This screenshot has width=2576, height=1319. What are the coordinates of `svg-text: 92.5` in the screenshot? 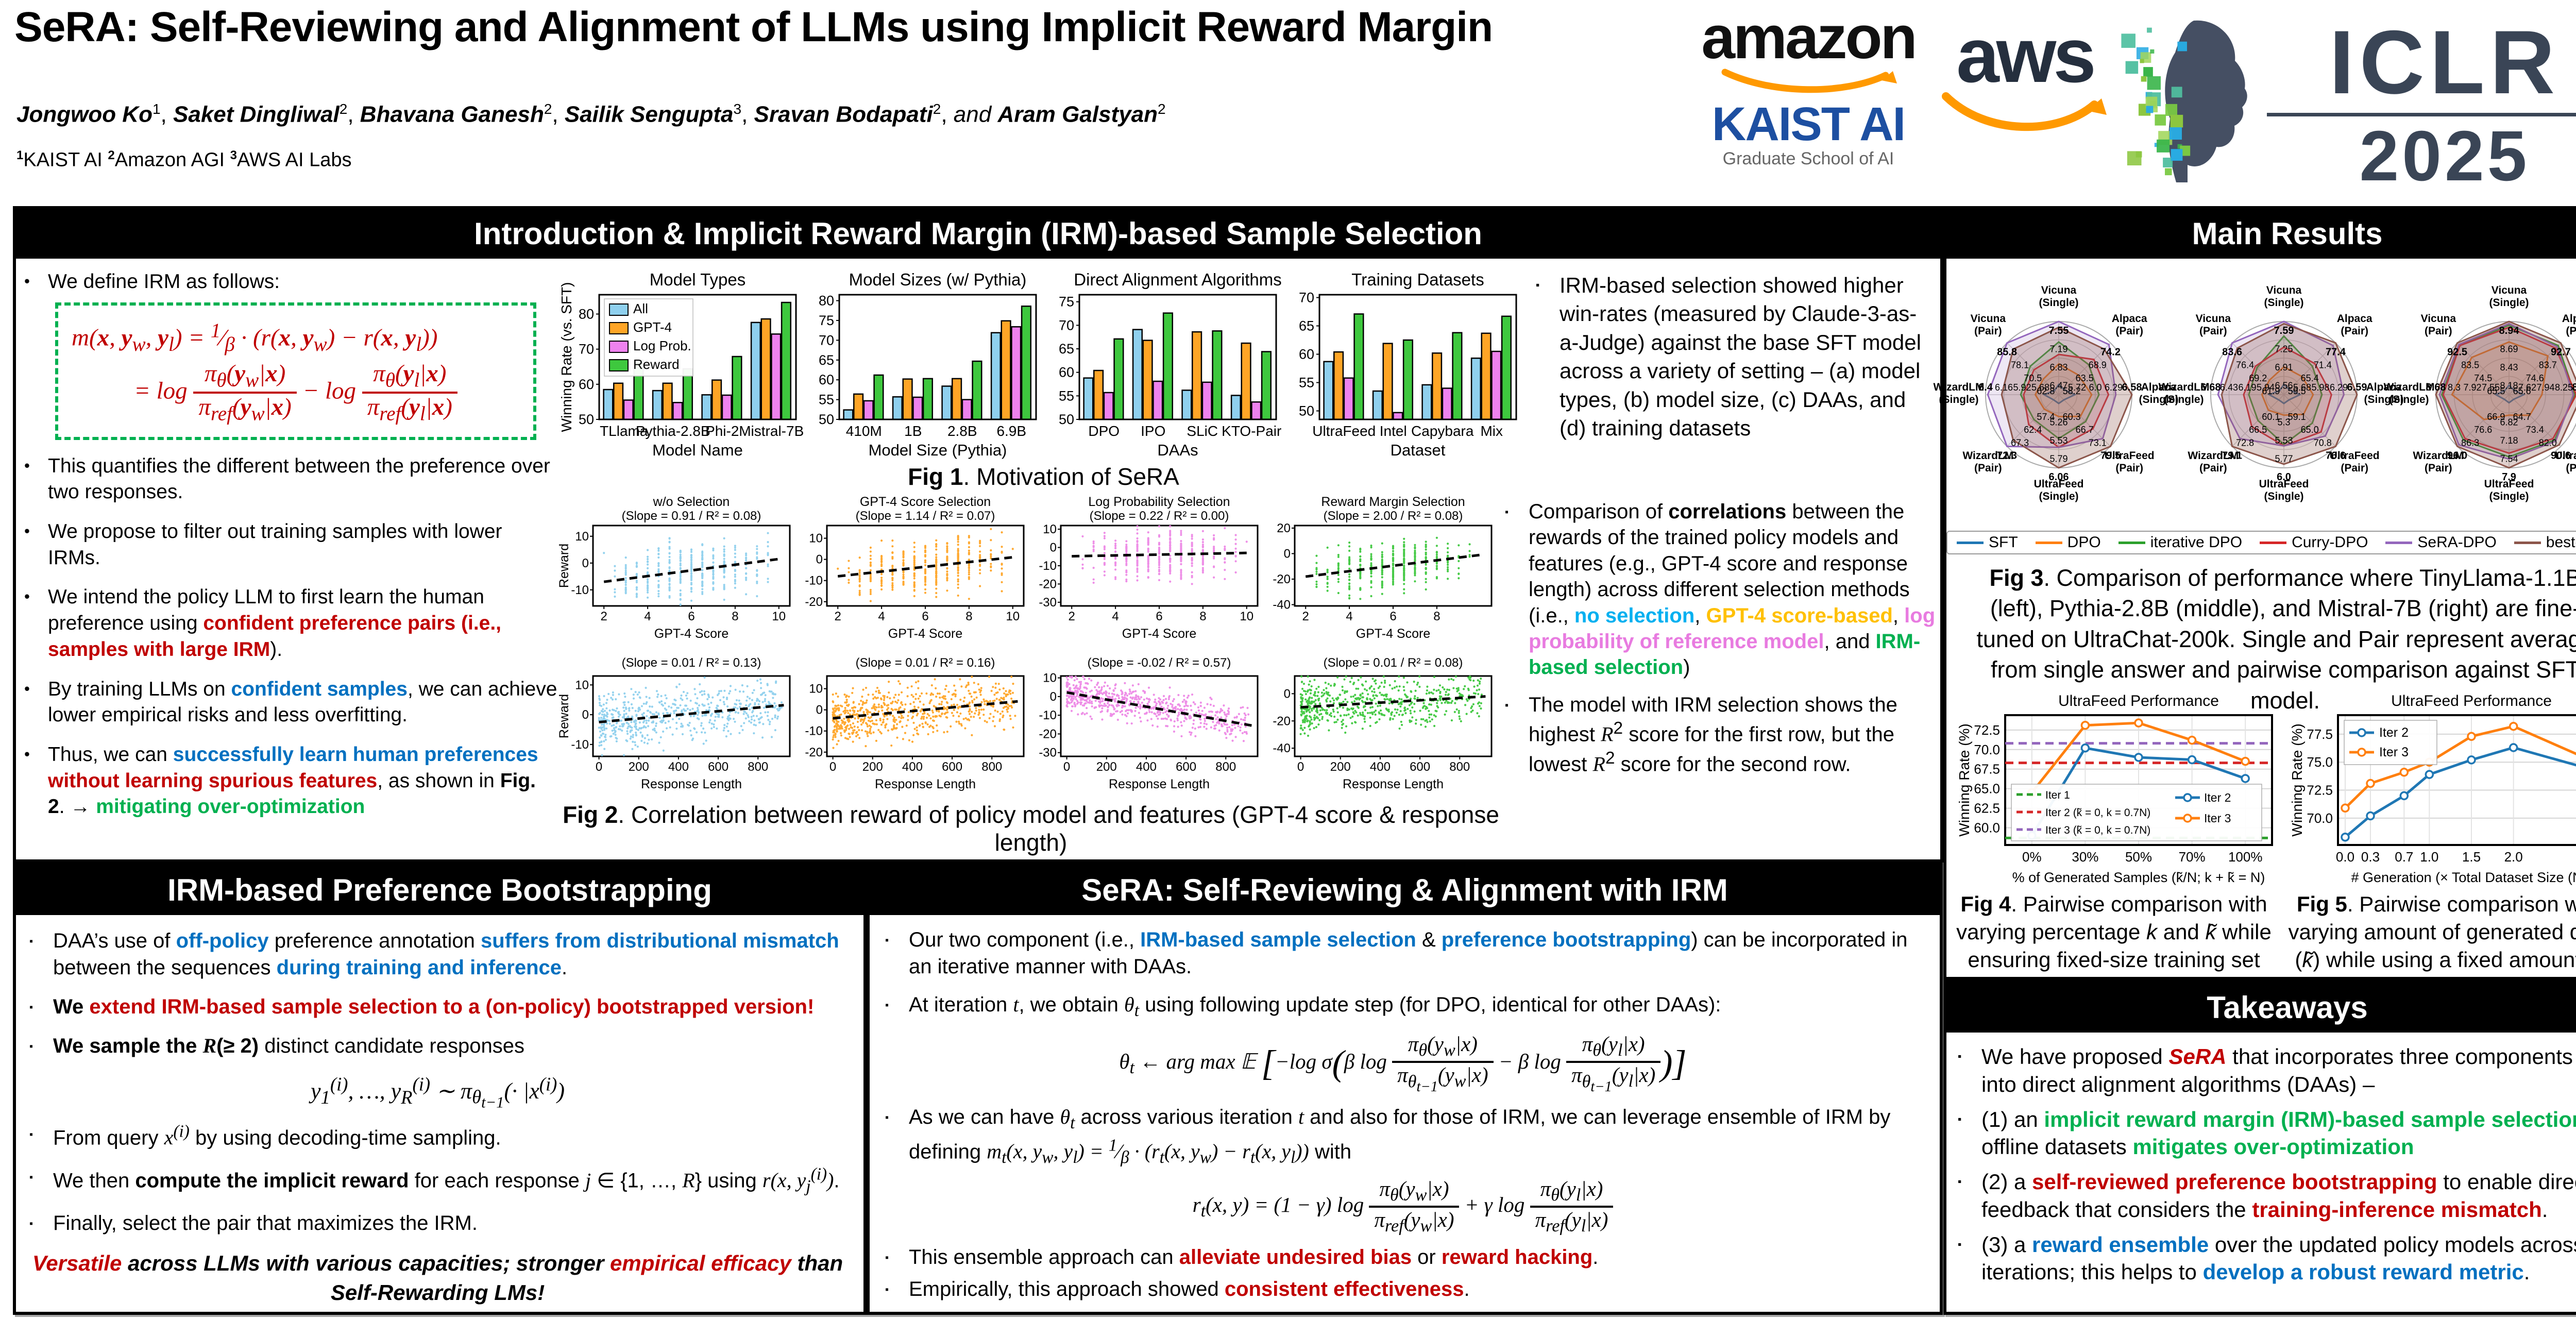 It's located at (2457, 353).